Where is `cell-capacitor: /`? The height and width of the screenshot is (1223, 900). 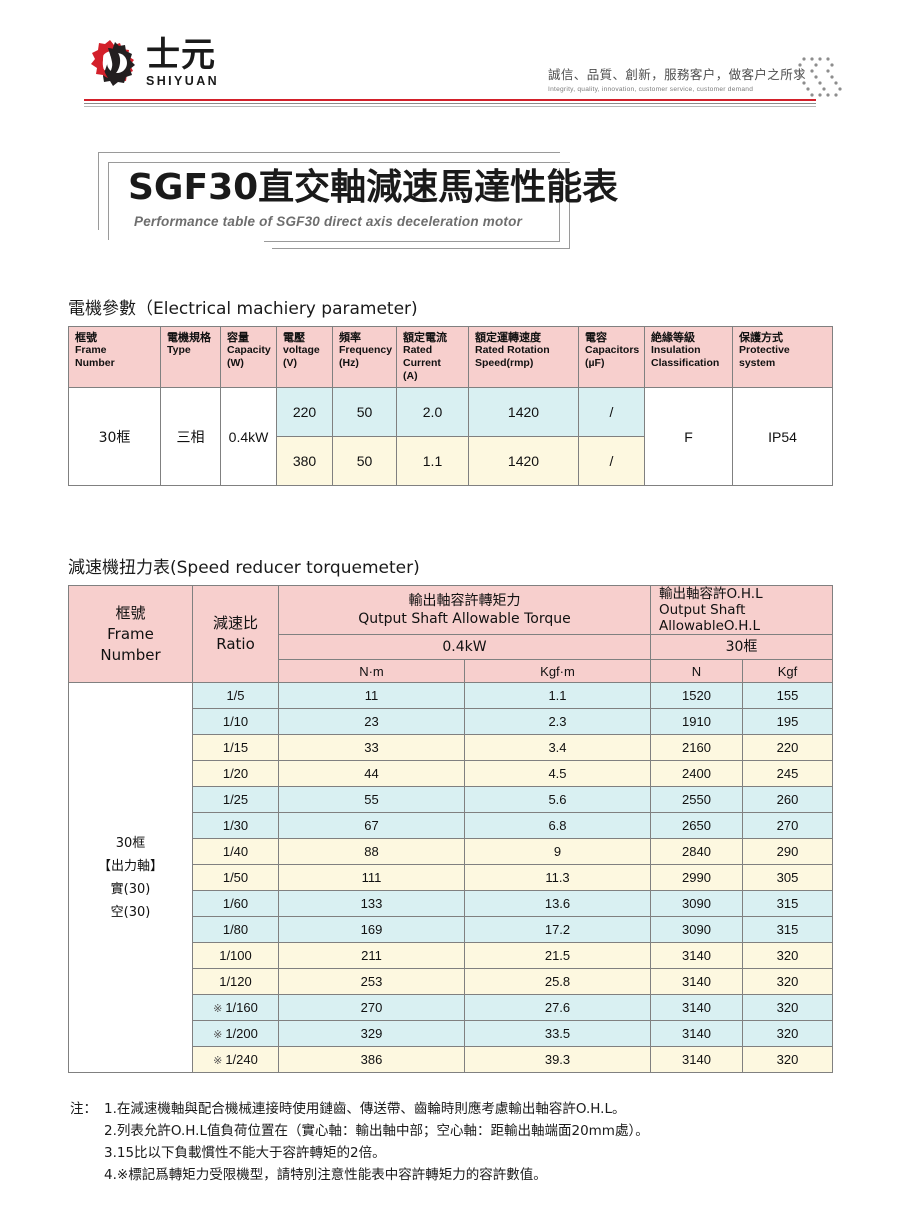 cell-capacitor: / is located at coordinates (611, 461).